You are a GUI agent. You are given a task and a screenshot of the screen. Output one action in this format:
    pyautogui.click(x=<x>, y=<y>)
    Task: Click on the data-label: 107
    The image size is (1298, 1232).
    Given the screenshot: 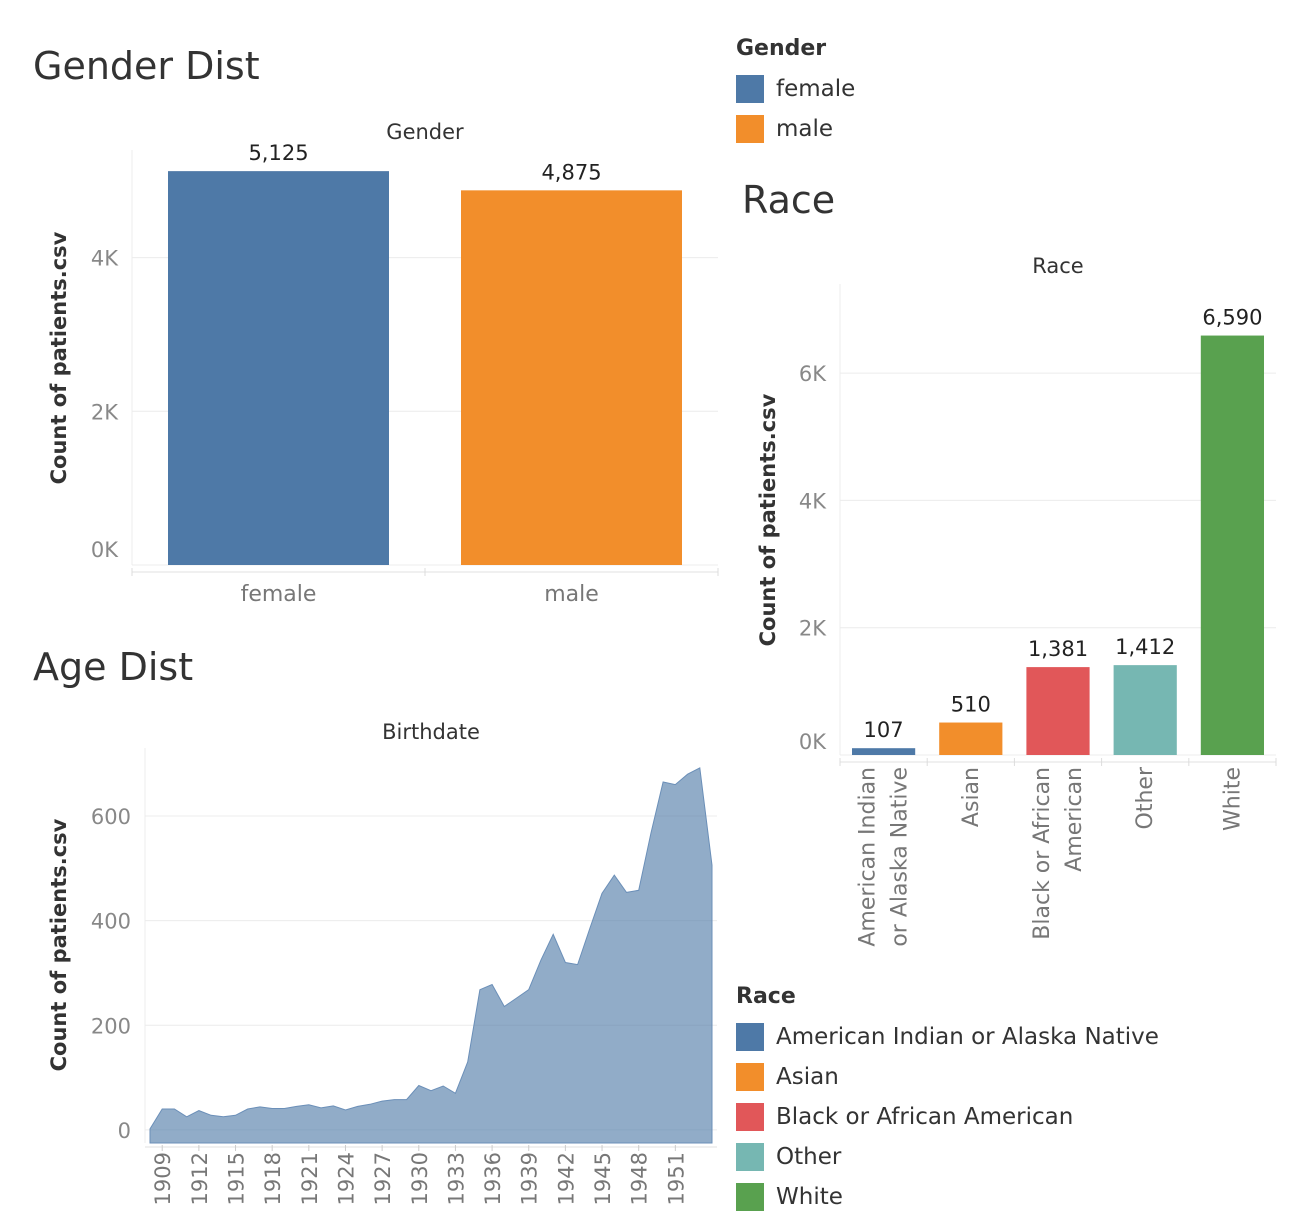 What is the action you would take?
    pyautogui.click(x=884, y=730)
    